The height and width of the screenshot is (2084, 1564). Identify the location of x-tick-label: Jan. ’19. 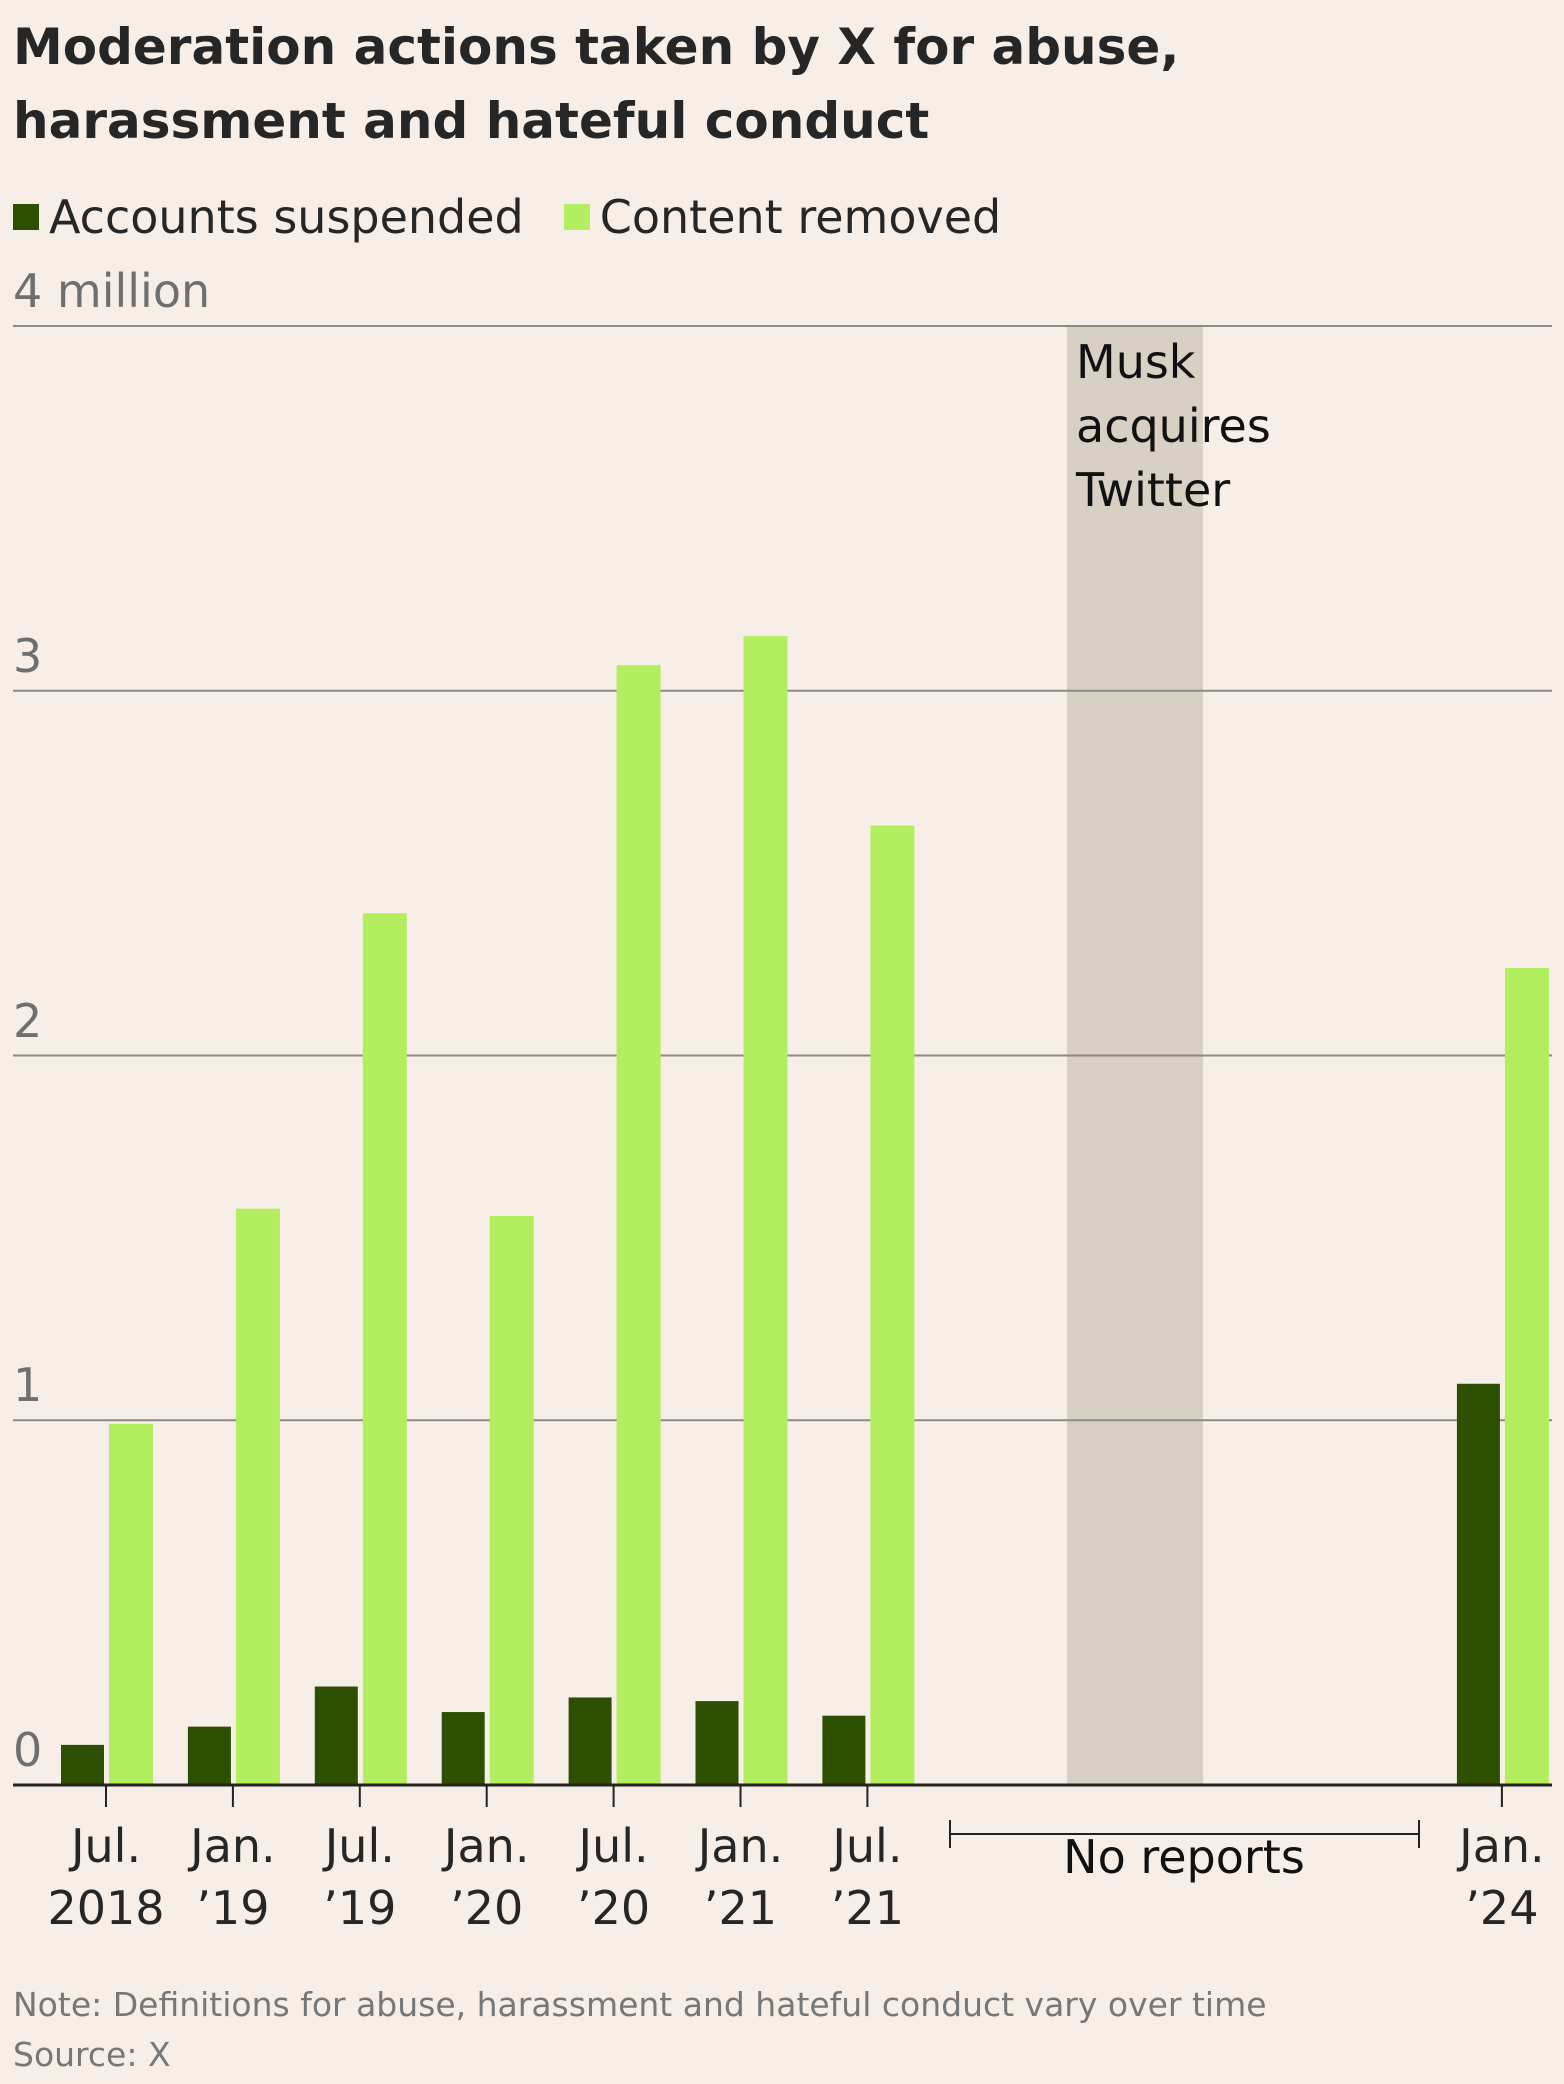
(233, 1877).